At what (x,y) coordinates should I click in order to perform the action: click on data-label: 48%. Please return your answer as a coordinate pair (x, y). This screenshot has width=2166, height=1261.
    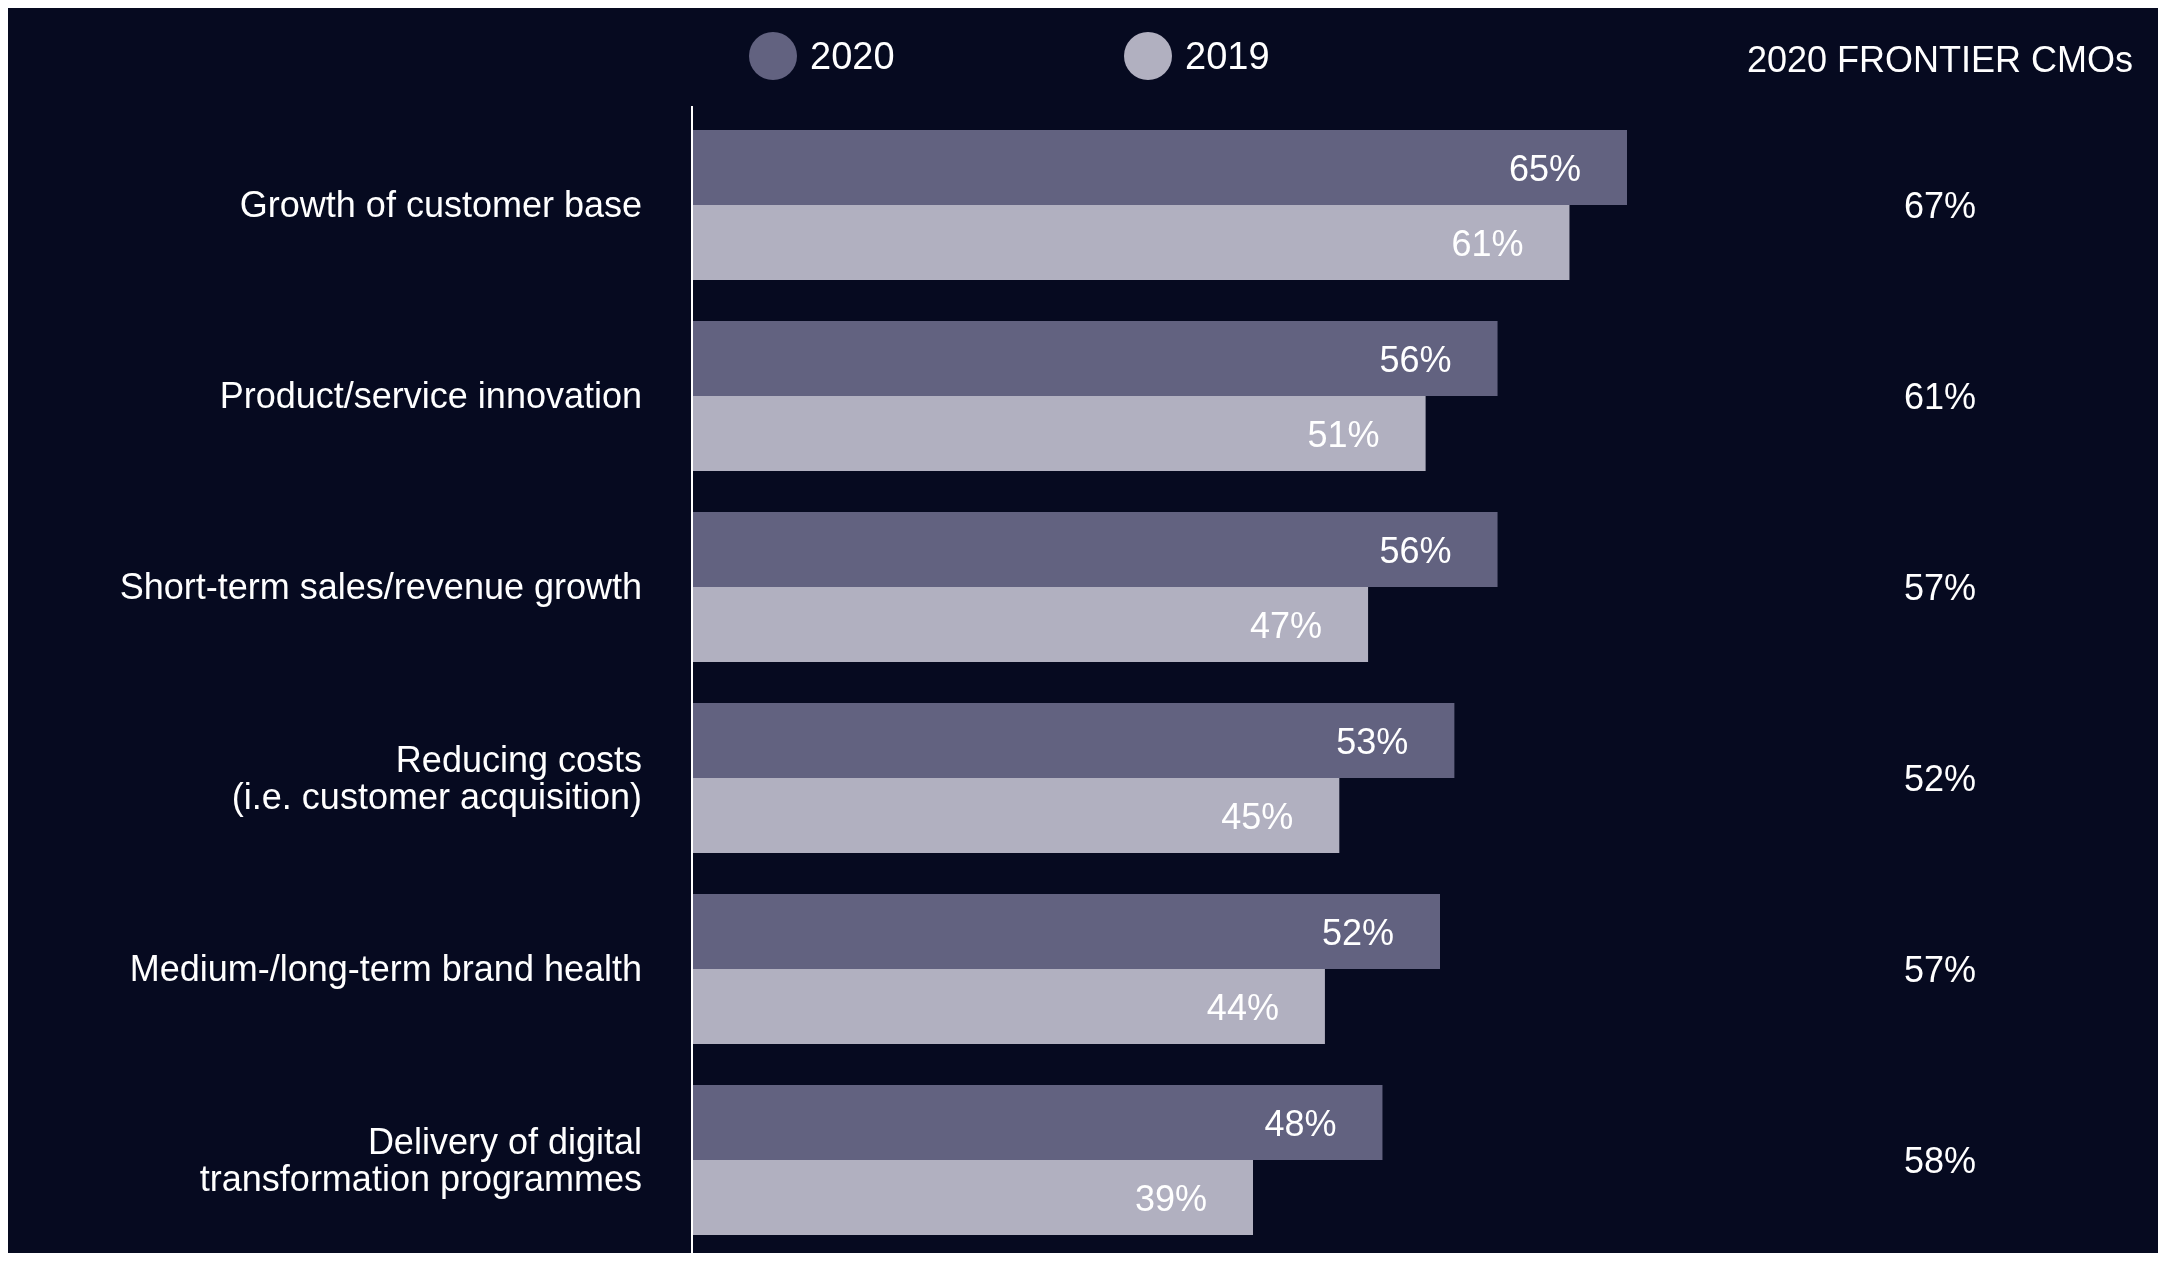
    Looking at the image, I should click on (1300, 1123).